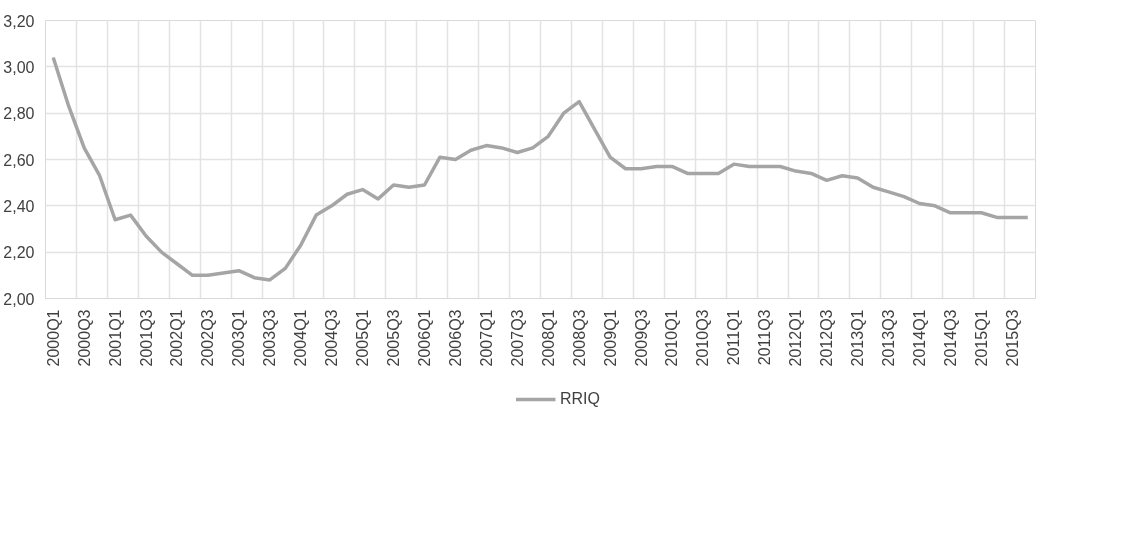 This screenshot has width=1130, height=534. What do you see at coordinates (455, 338) in the screenshot?
I see `x-tick-label: 2006Q3` at bounding box center [455, 338].